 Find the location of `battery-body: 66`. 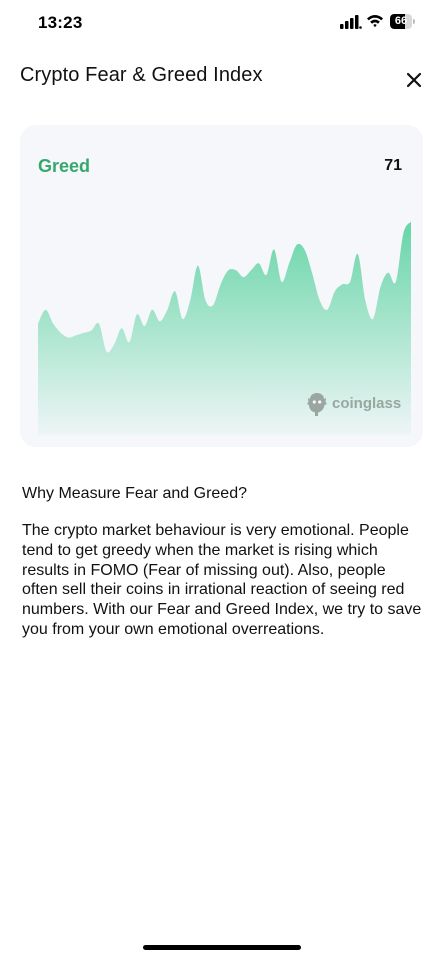

battery-body: 66 is located at coordinates (401, 21).